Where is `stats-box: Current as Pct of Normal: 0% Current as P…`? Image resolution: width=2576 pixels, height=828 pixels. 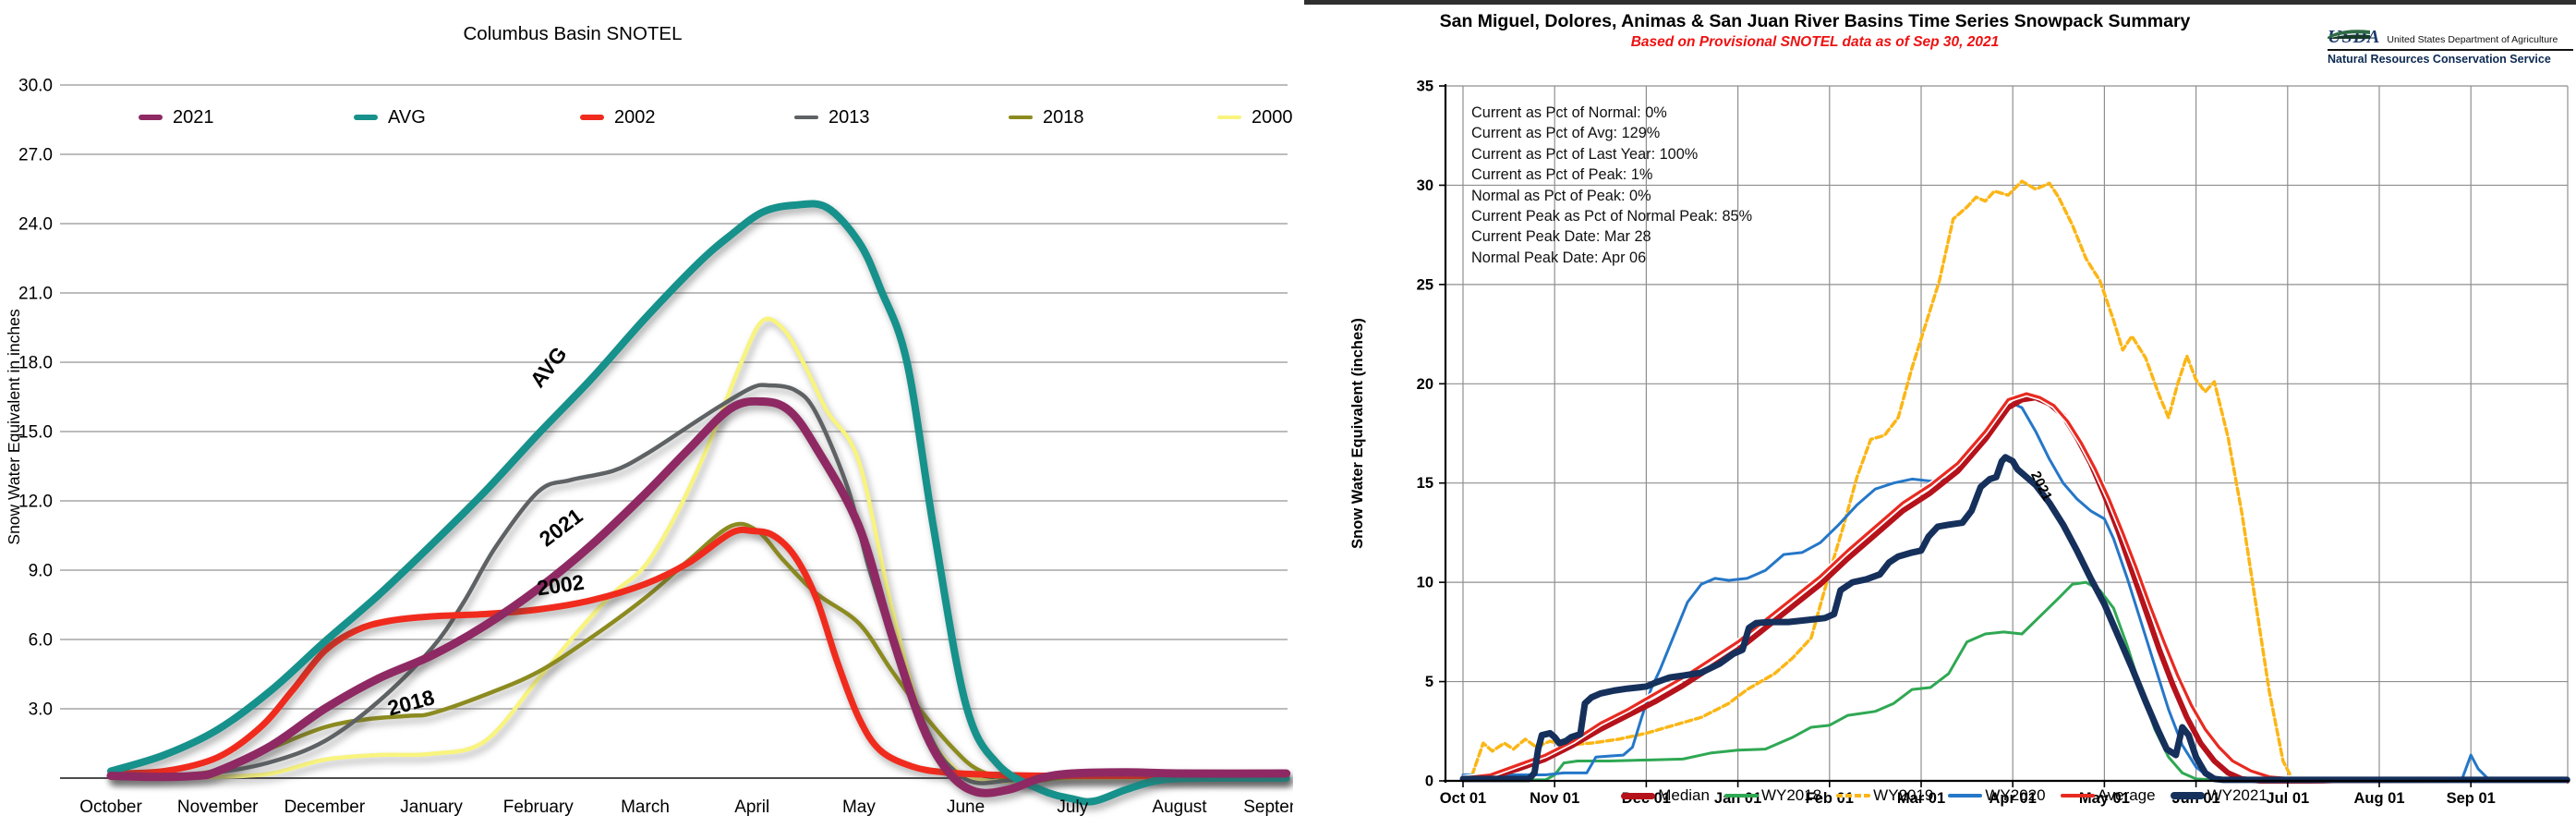
stats-box: Current as Pct of Normal: 0% Current as P… is located at coordinates (1670, 185).